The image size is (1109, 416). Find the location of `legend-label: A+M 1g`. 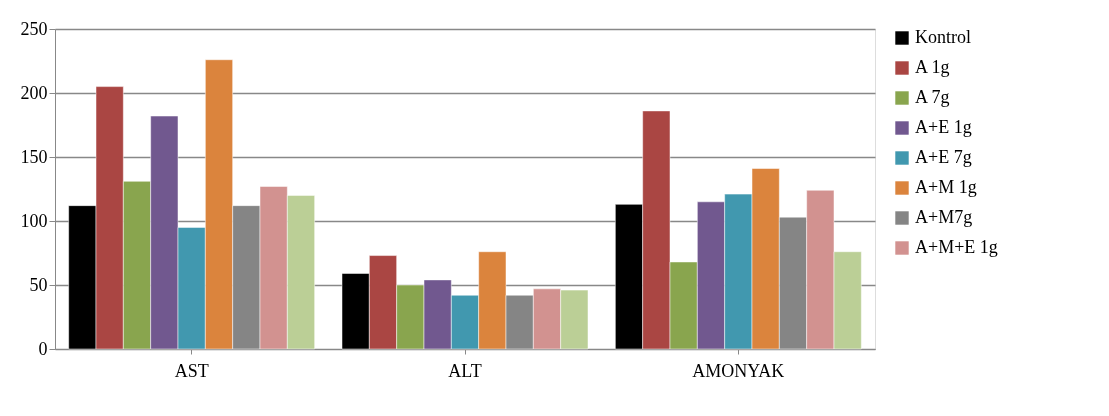

legend-label: A+M 1g is located at coordinates (946, 187).